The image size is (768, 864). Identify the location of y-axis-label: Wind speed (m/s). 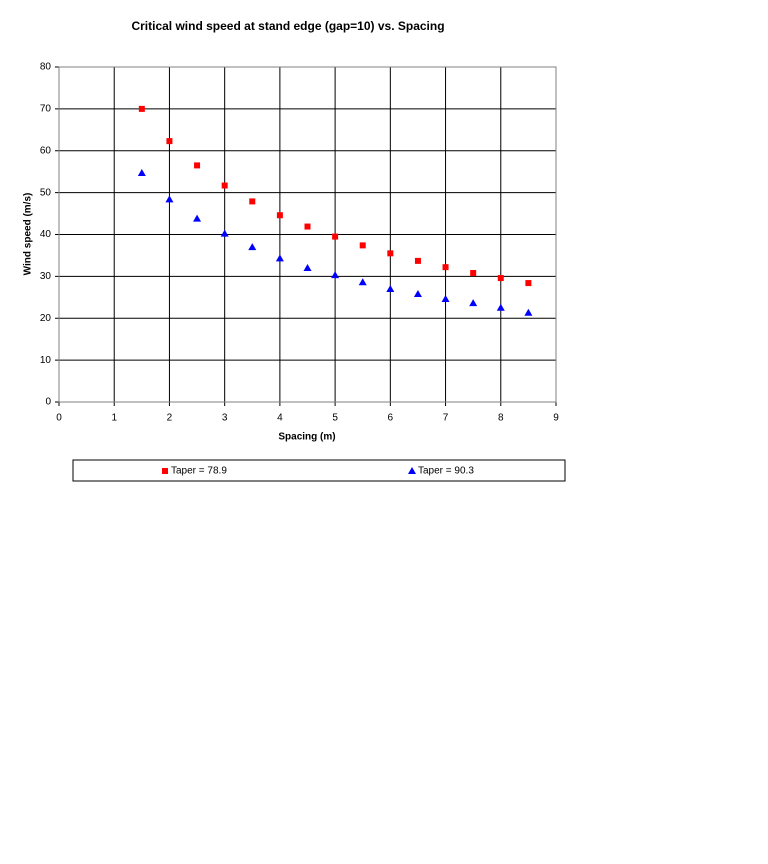
(28, 234).